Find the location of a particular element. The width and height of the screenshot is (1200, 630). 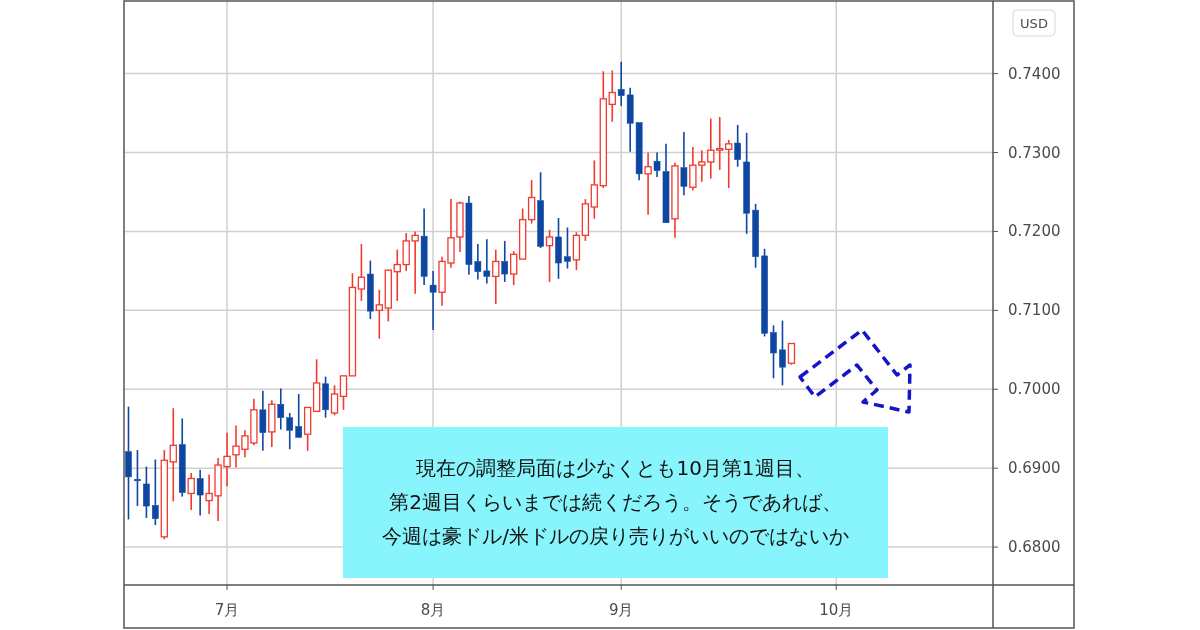

y-tick-label: 0.7400 is located at coordinates (1034, 73).